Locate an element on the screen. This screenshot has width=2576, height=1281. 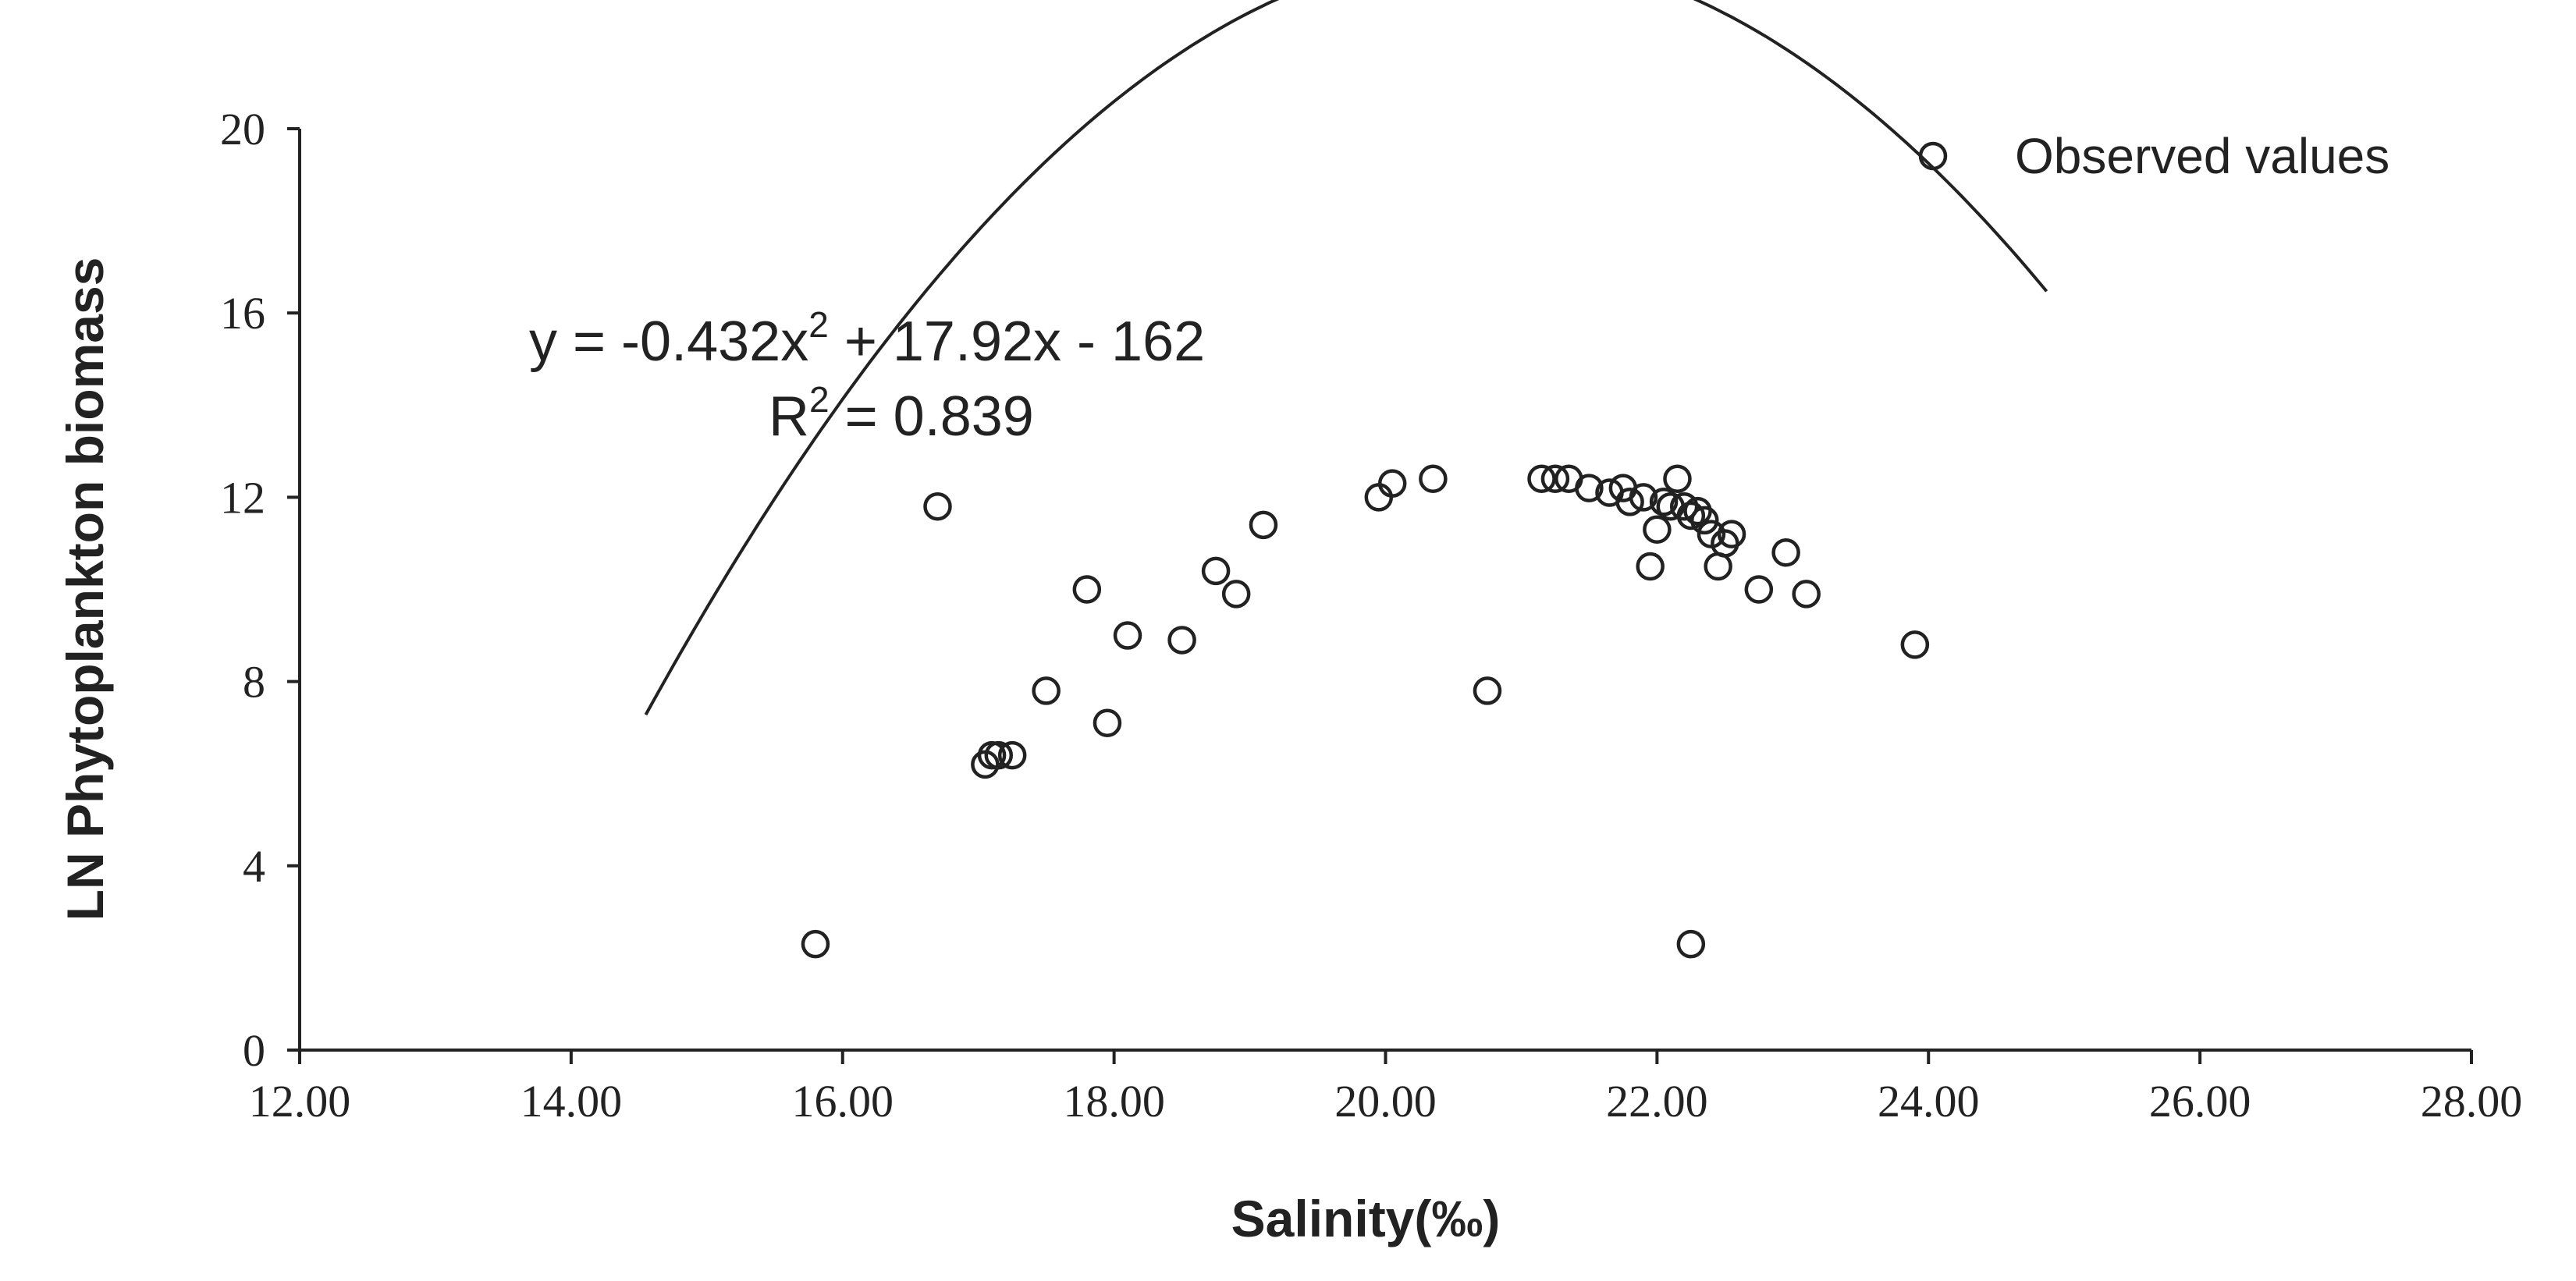
equation-prefix: y = -0.432x is located at coordinates (668, 341).